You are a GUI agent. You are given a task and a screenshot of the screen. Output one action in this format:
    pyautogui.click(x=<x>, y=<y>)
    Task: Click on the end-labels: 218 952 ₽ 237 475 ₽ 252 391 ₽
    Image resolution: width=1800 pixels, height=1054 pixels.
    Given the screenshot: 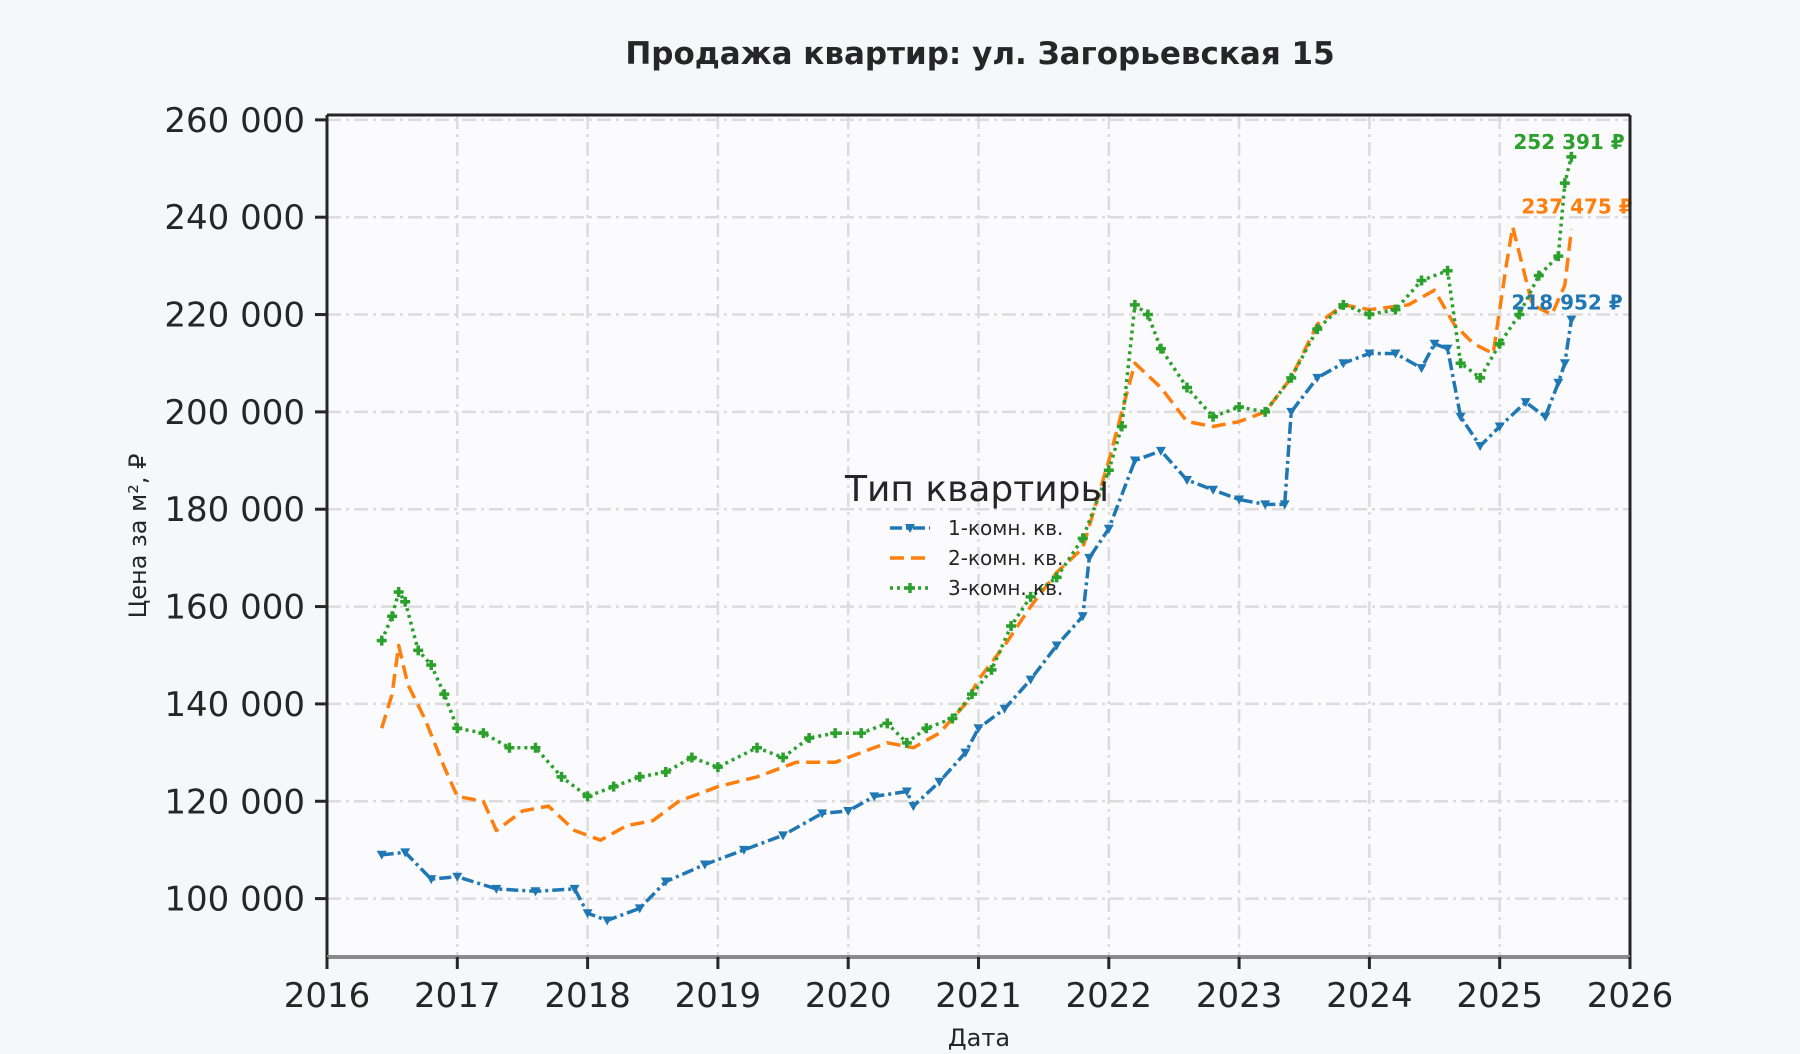 What is the action you would take?
    pyautogui.click(x=1571, y=222)
    